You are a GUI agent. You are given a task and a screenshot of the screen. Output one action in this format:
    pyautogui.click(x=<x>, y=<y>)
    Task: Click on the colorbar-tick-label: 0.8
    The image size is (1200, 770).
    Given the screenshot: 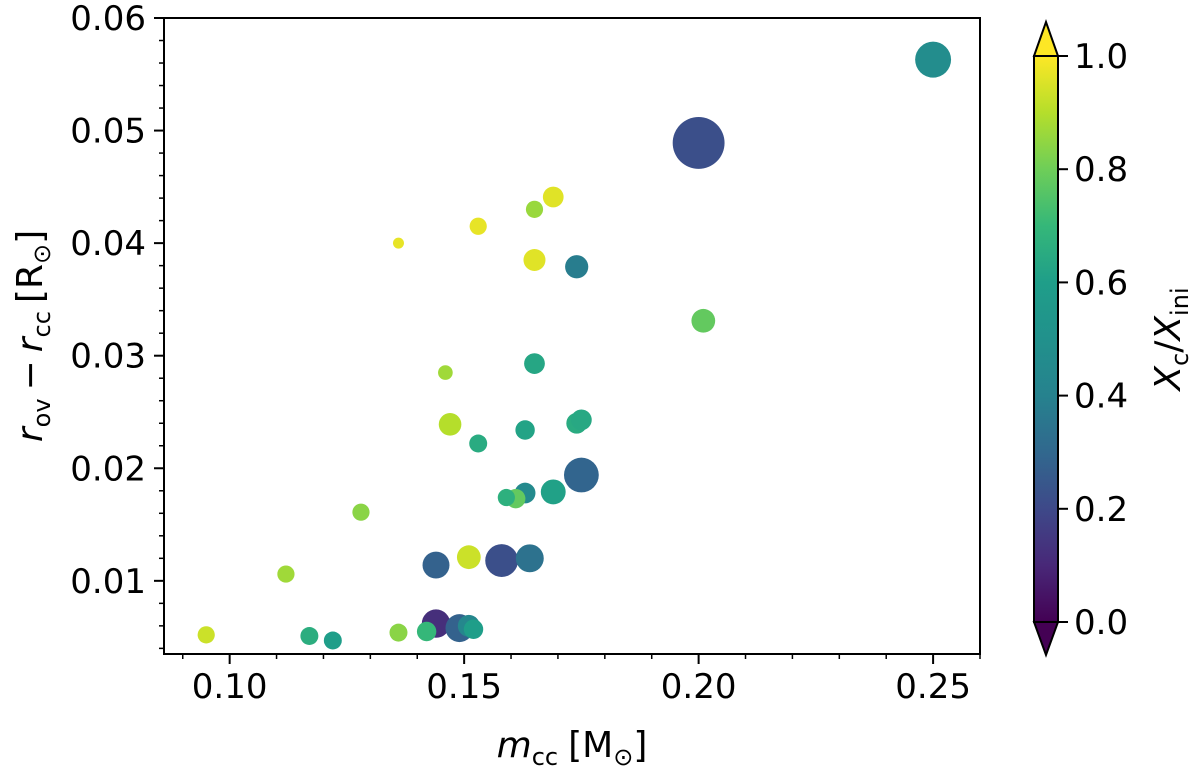 What is the action you would take?
    pyautogui.click(x=1101, y=170)
    